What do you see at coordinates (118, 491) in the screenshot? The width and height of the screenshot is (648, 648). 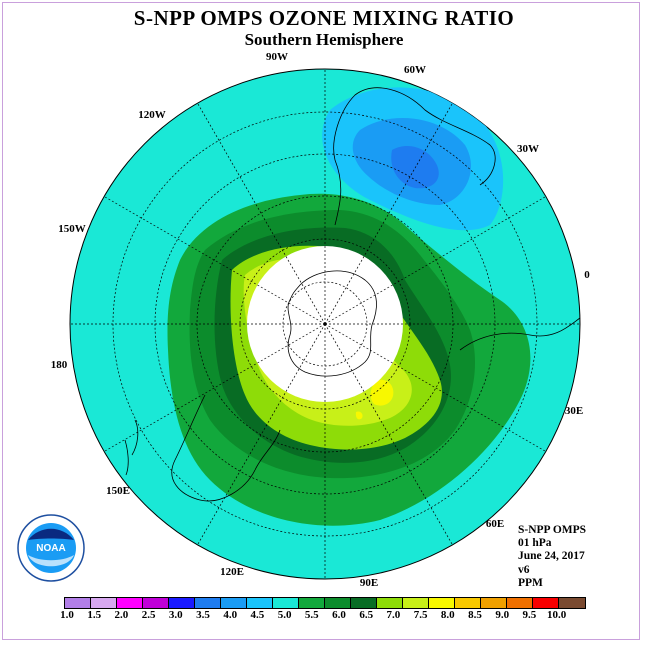 I see `longitude-label: 150E` at bounding box center [118, 491].